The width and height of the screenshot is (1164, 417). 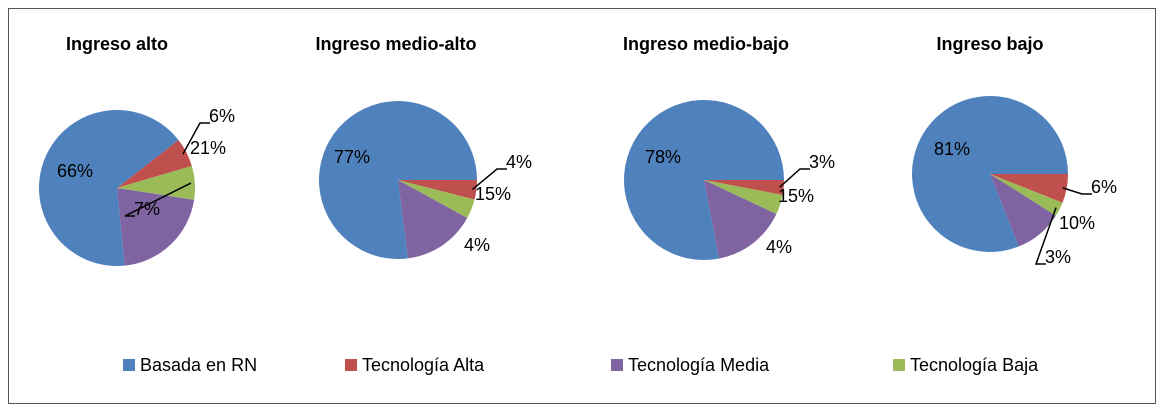 What do you see at coordinates (699, 365) in the screenshot?
I see `legend-label: Tecnología Media` at bounding box center [699, 365].